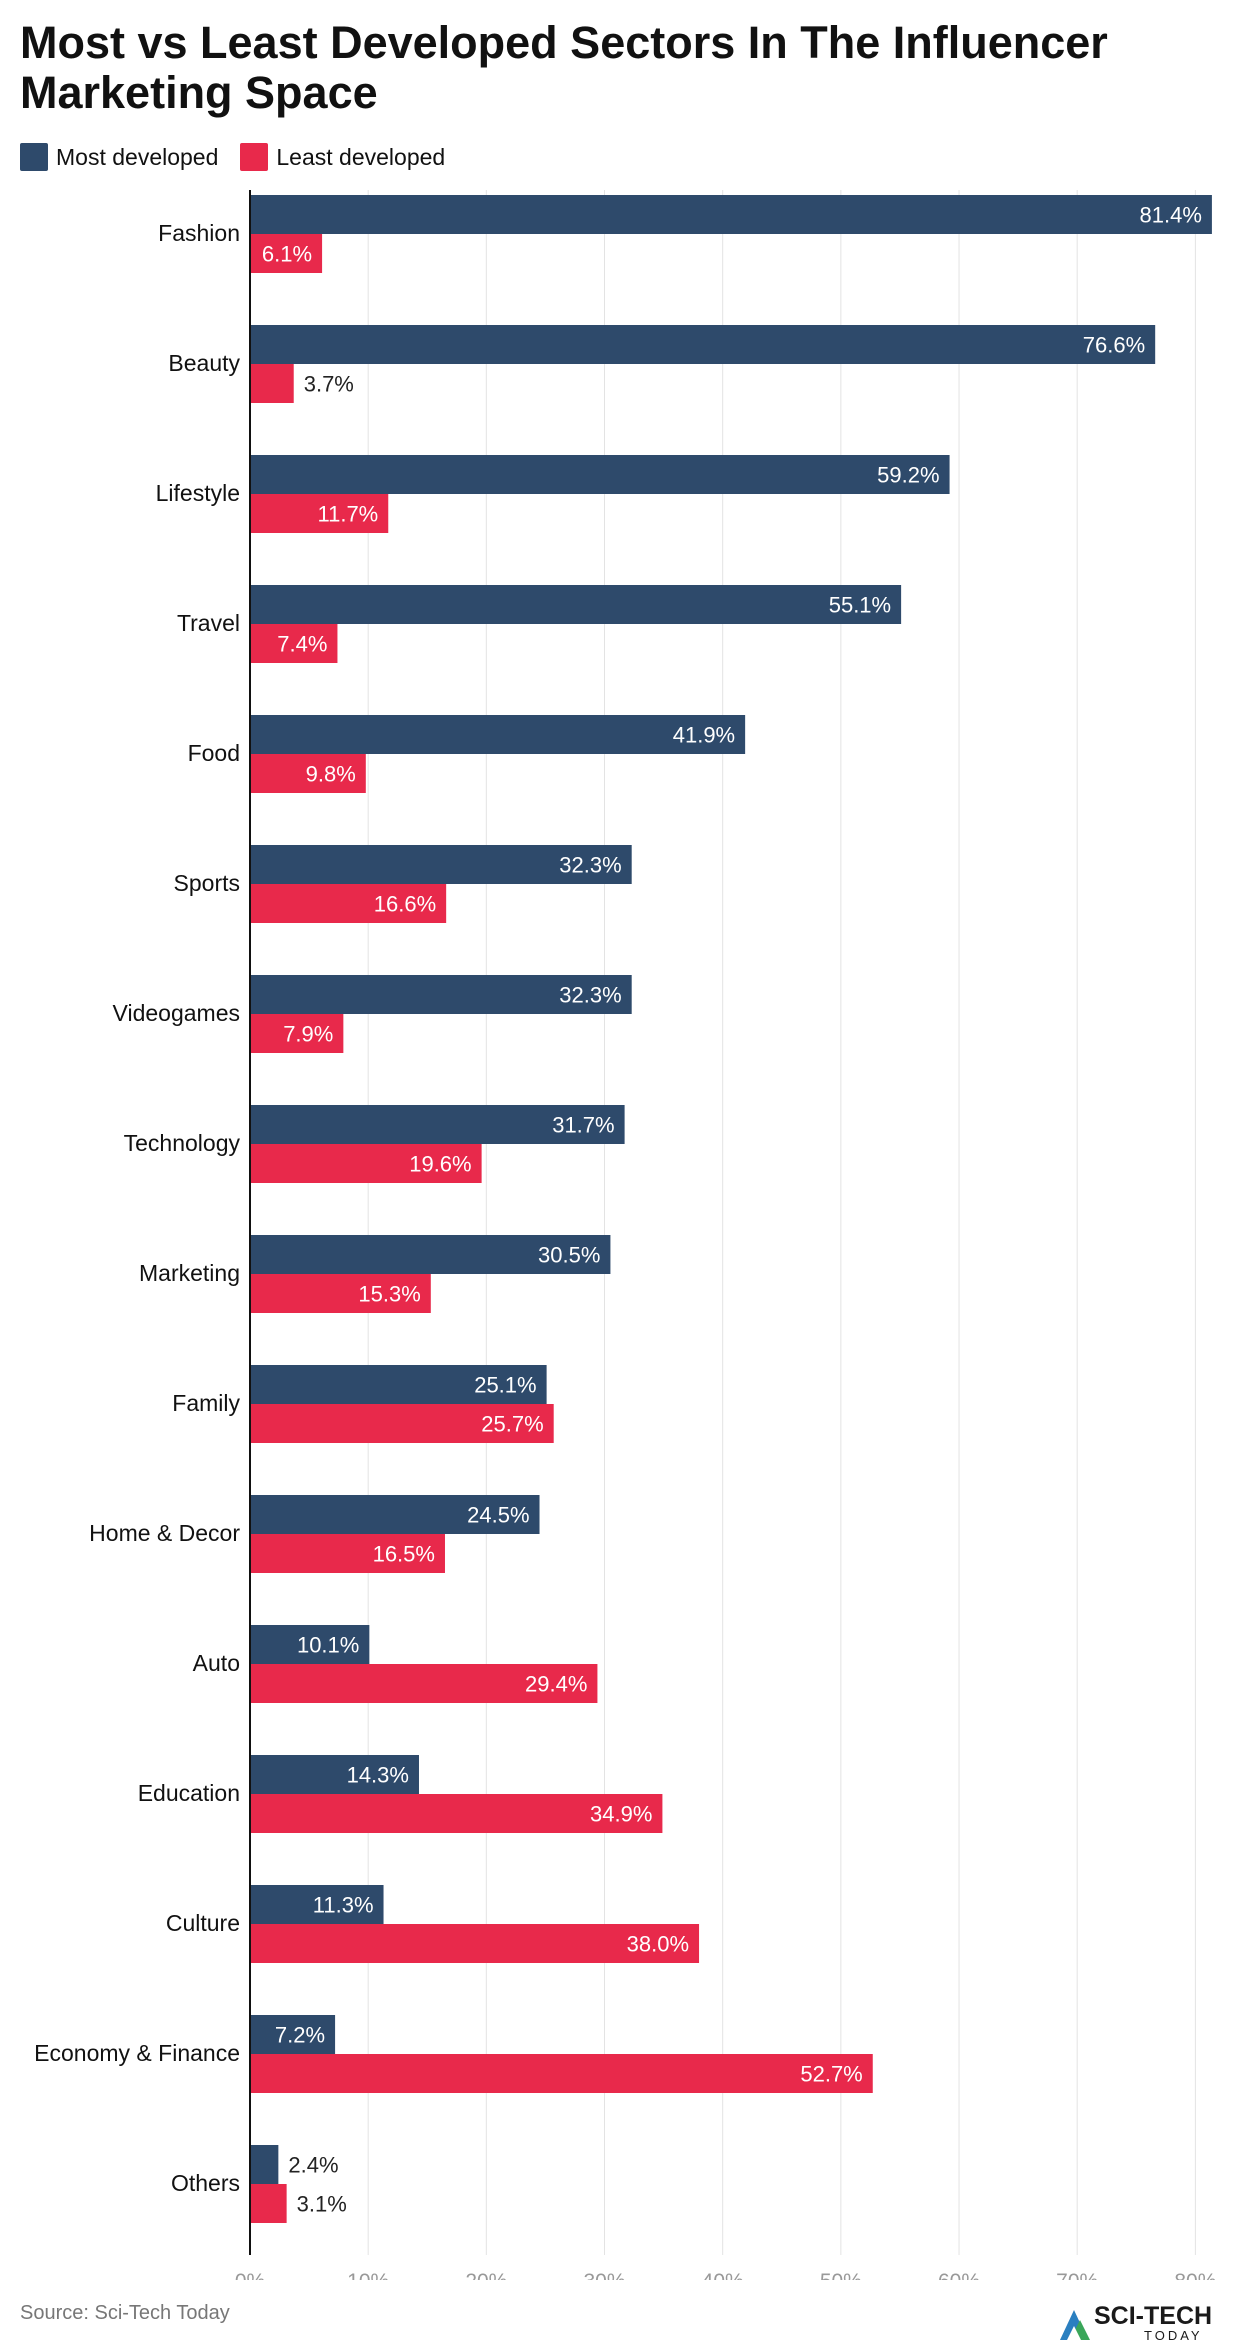  Describe the element at coordinates (486, 2275) in the screenshot. I see `x-tick-label: 20%` at that location.